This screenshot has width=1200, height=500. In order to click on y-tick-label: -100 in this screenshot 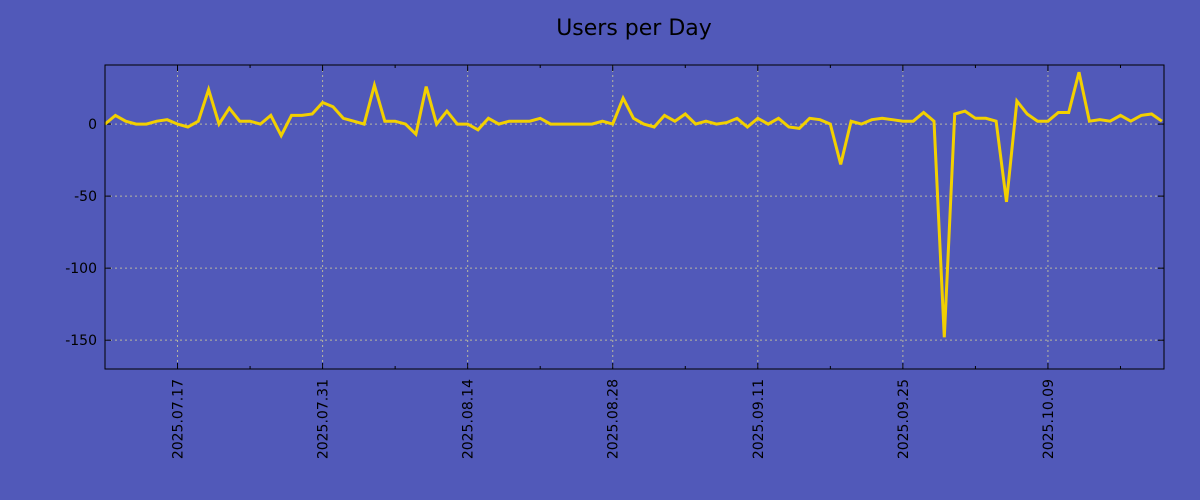, I will do `click(81, 269)`.